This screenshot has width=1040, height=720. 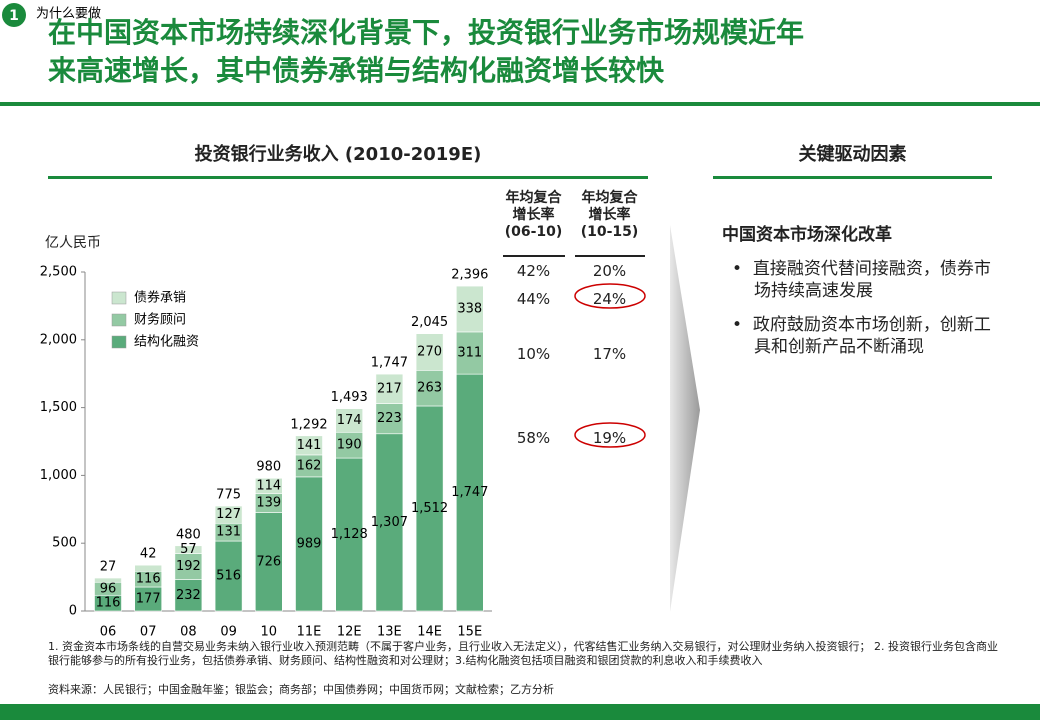 What do you see at coordinates (852, 154) in the screenshot?
I see `drivers-title: 关键驱动因素` at bounding box center [852, 154].